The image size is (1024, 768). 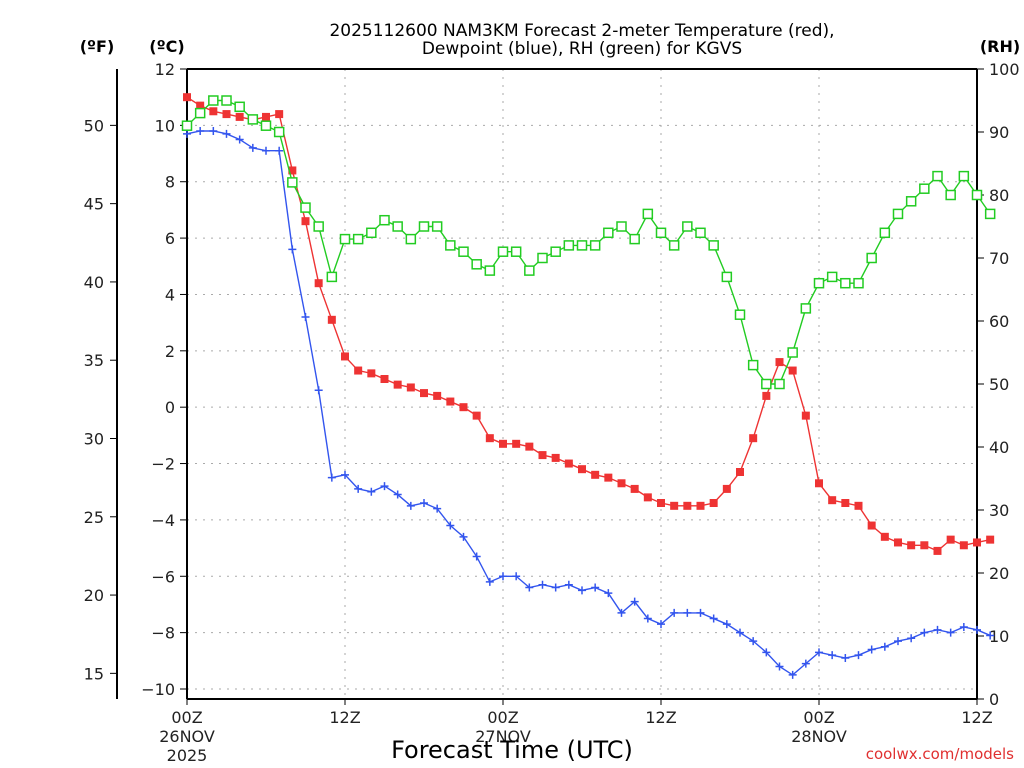 I want to click on rh-tick-label: 40, so click(x=999, y=447).